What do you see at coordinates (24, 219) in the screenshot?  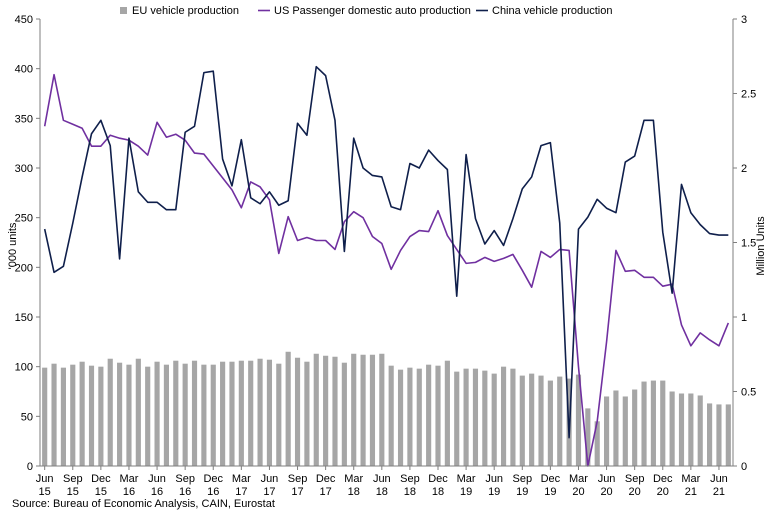 I see `y-left-tick-label: 250` at bounding box center [24, 219].